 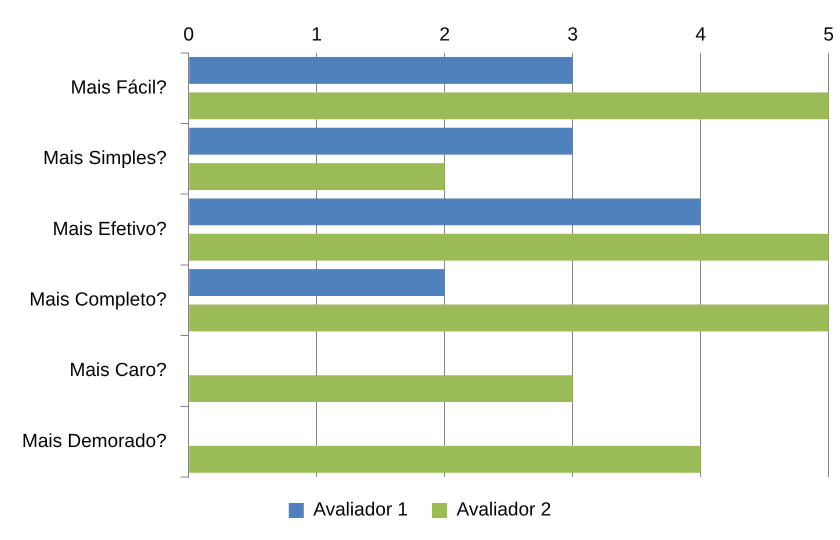 What do you see at coordinates (360, 510) in the screenshot?
I see `legend-label: Avaliador 1` at bounding box center [360, 510].